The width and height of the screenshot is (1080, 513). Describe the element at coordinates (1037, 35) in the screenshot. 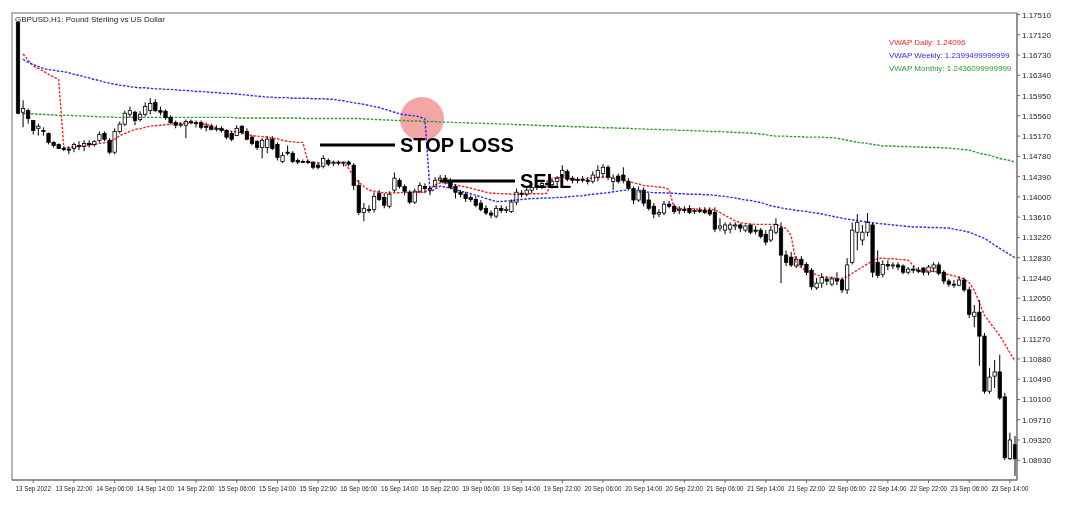

I see `y-tick-label: 1.17120` at that location.